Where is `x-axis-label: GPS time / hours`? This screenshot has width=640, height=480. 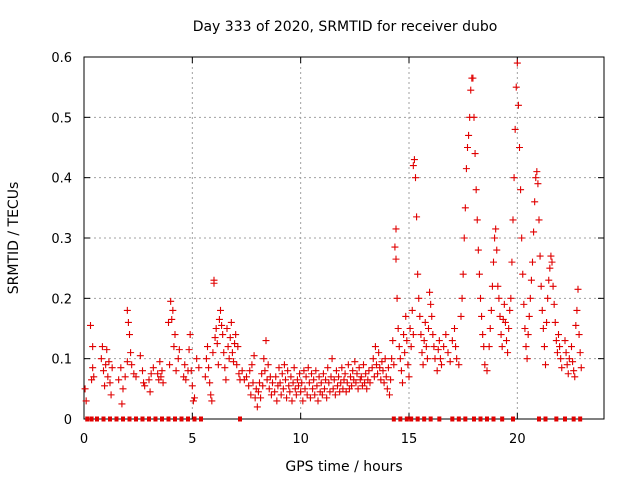 x-axis-label: GPS time / hours is located at coordinates (343, 467).